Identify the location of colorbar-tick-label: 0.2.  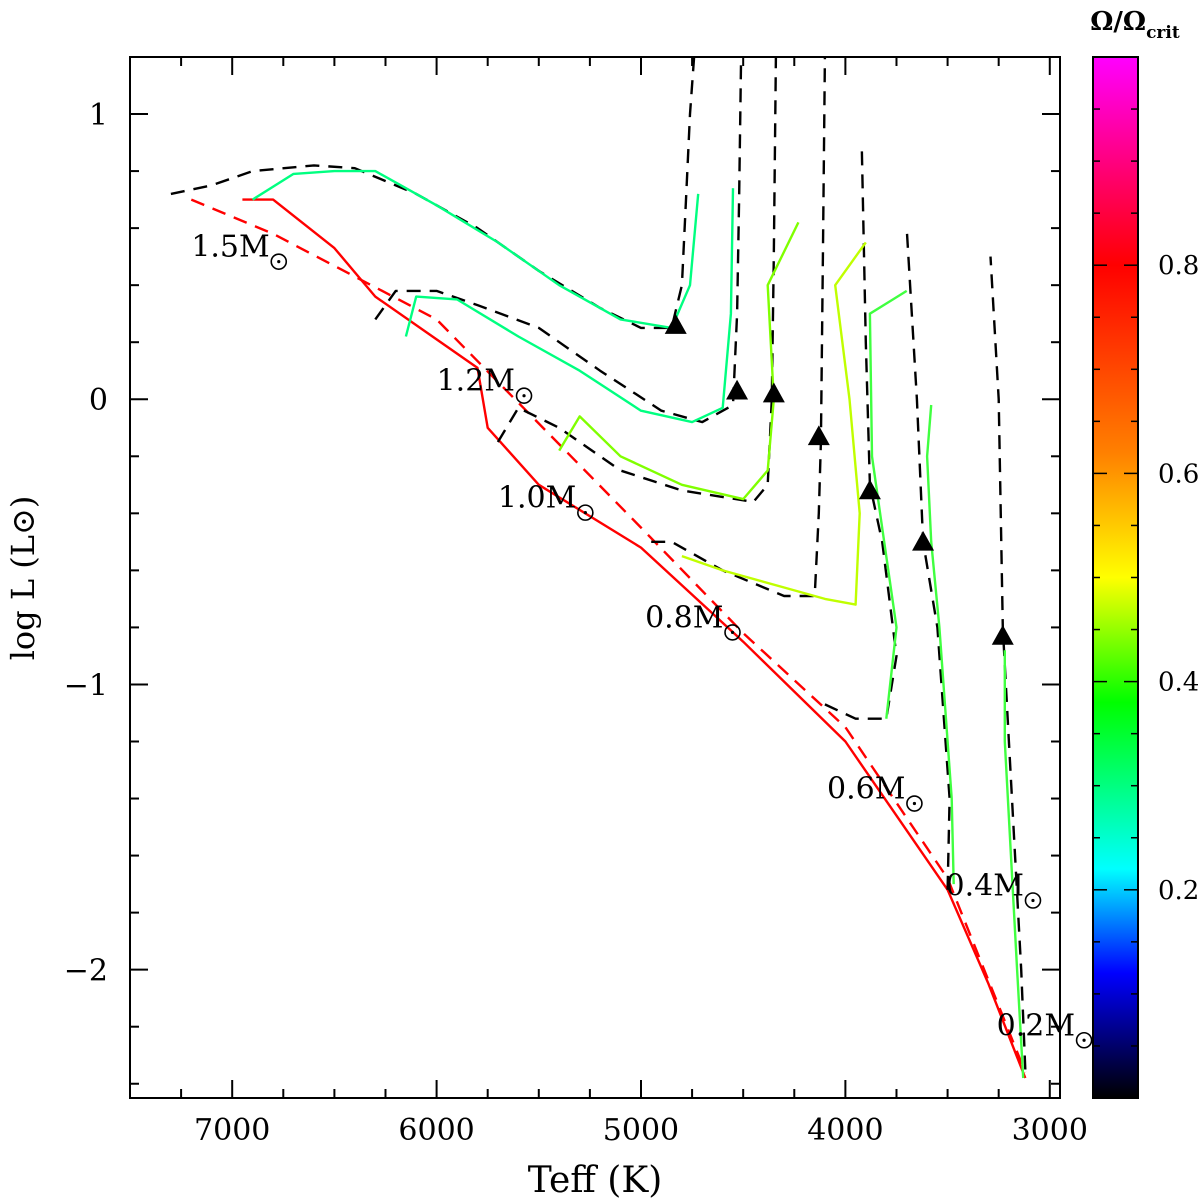
(1178, 891).